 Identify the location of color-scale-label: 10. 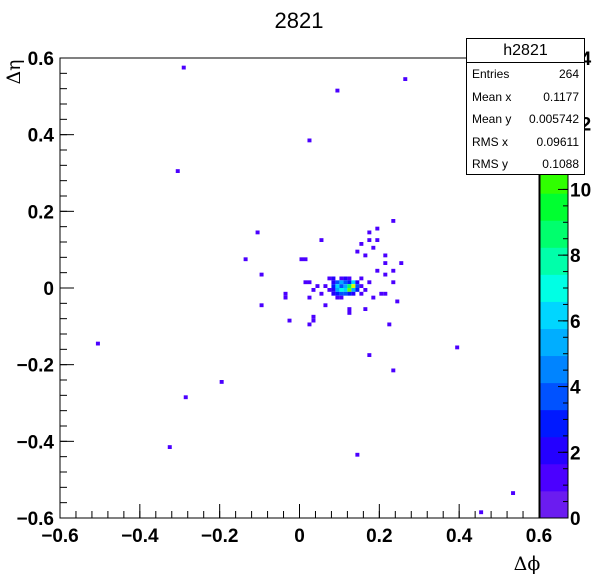
(580, 190).